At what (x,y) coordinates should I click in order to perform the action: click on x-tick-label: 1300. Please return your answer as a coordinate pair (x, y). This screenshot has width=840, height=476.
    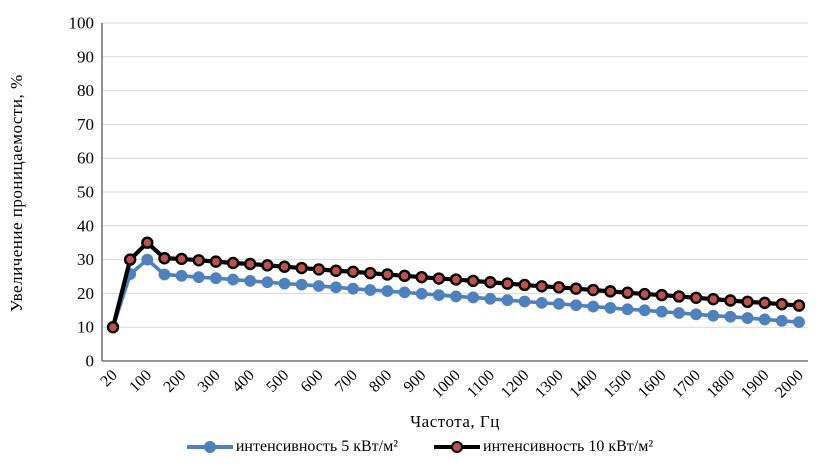
    Looking at the image, I should click on (549, 384).